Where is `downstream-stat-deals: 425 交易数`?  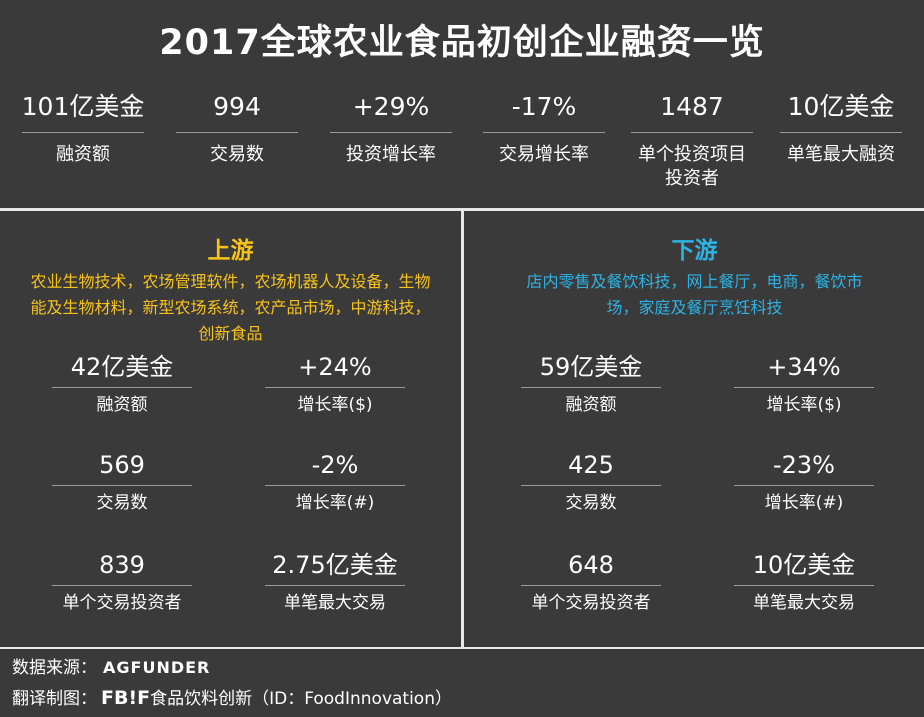 downstream-stat-deals: 425 交易数 is located at coordinates (591, 481).